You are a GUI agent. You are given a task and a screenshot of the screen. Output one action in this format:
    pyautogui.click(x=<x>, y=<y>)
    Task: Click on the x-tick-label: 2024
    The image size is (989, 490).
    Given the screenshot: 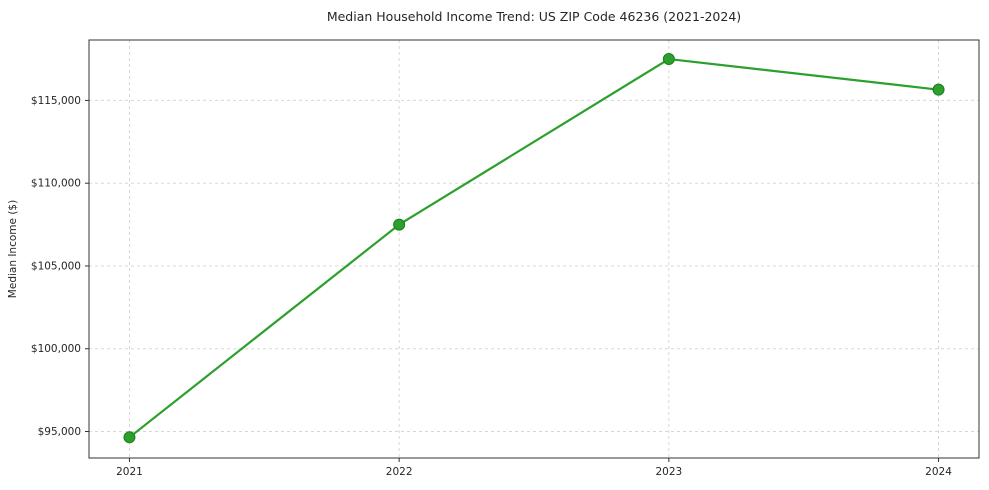 What is the action you would take?
    pyautogui.click(x=938, y=472)
    